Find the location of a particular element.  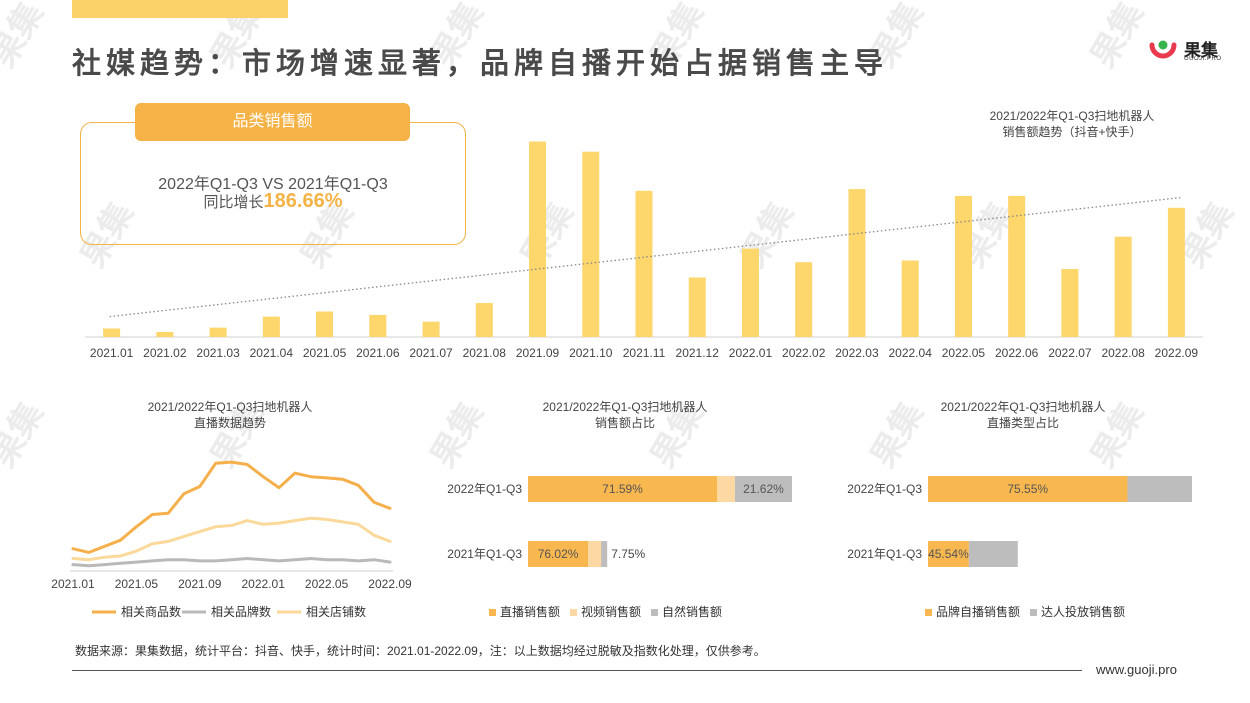

main-chart-title: 2021/2022年Q1-Q3扫地机器人 销售额趋势（抖音+快手） is located at coordinates (1072, 124).